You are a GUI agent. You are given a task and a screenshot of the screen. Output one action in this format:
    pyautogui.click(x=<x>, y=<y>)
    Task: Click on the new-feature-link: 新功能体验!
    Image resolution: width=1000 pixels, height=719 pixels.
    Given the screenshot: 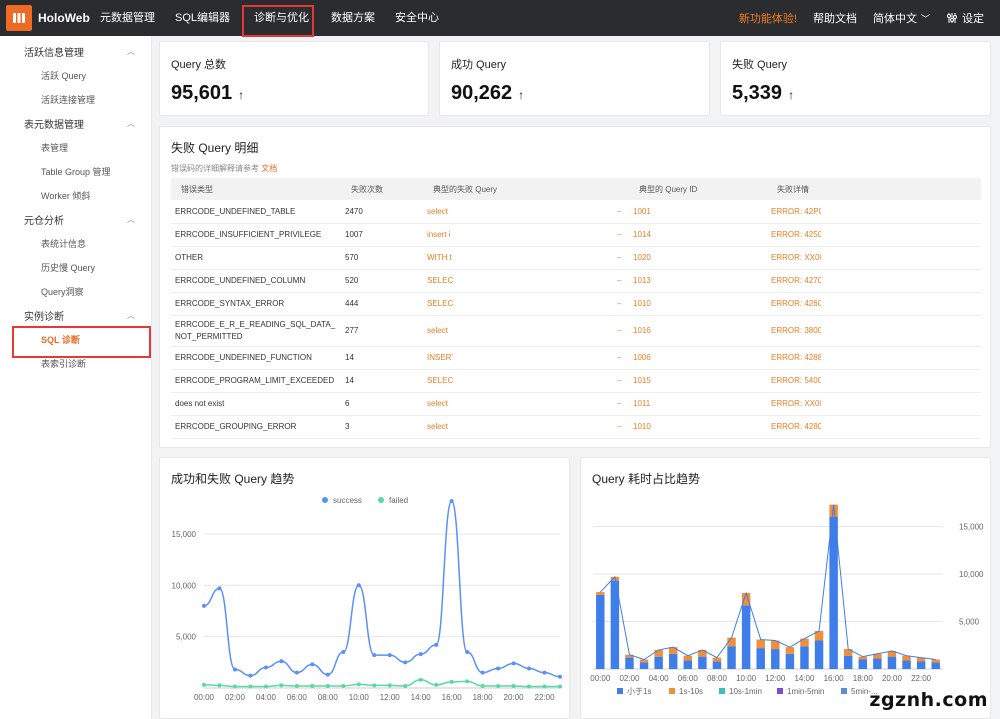 What is the action you would take?
    pyautogui.click(x=767, y=19)
    